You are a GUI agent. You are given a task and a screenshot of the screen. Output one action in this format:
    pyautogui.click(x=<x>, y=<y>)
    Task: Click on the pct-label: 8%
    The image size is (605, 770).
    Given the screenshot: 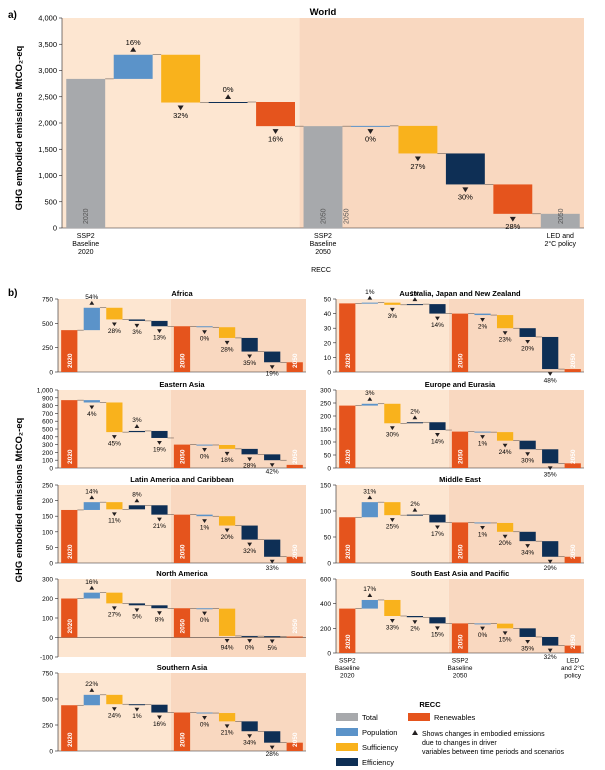 What is the action you would take?
    pyautogui.click(x=137, y=494)
    